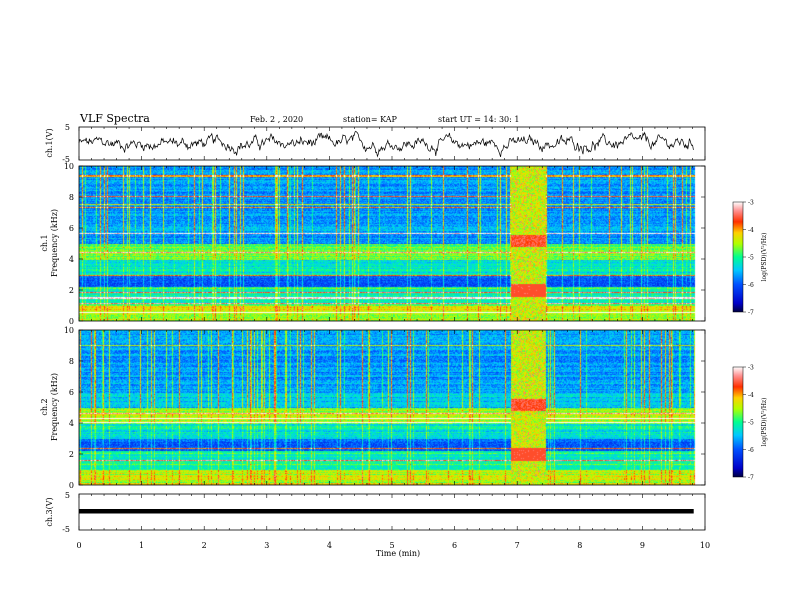 This screenshot has width=792, height=612. I want to click on ch1-colorbar-ticks: -3 -4 -5 -6 -7, so click(748, 258).